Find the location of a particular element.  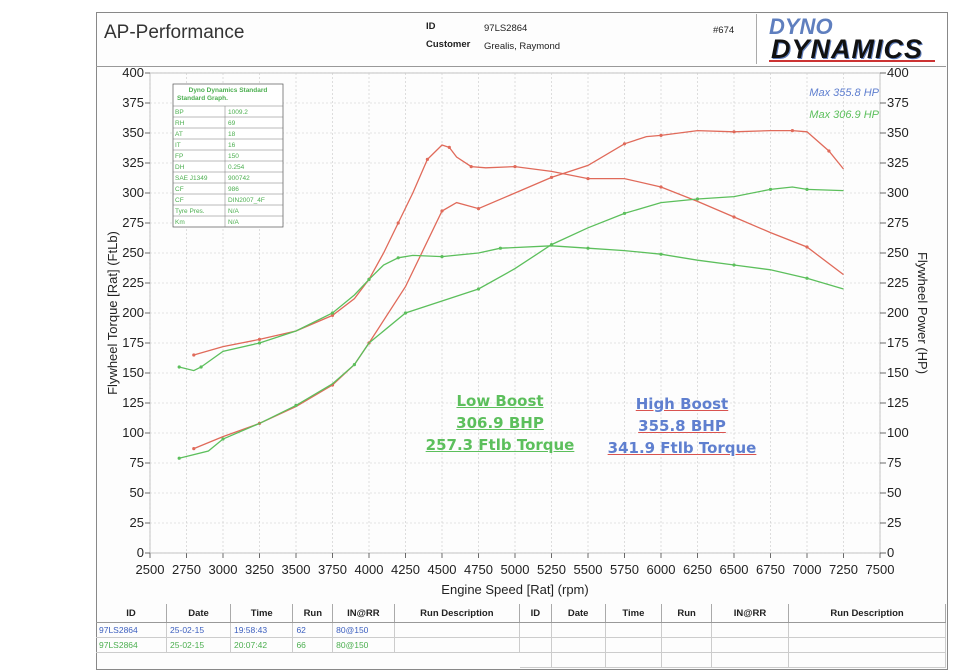

runs-header-id: ID is located at coordinates (536, 613).